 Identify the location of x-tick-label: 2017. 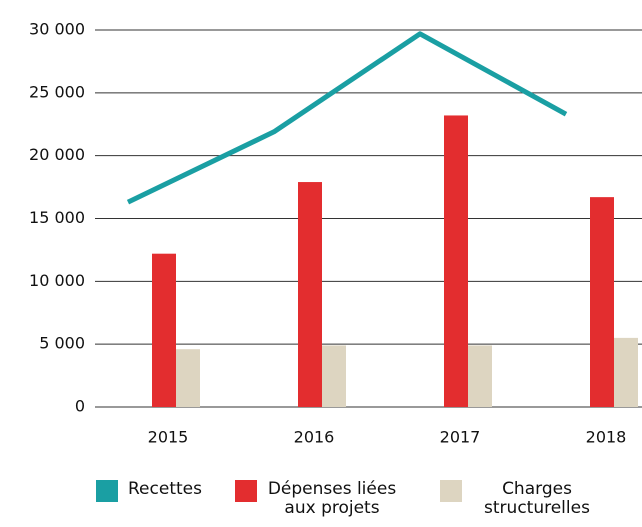
(460, 437).